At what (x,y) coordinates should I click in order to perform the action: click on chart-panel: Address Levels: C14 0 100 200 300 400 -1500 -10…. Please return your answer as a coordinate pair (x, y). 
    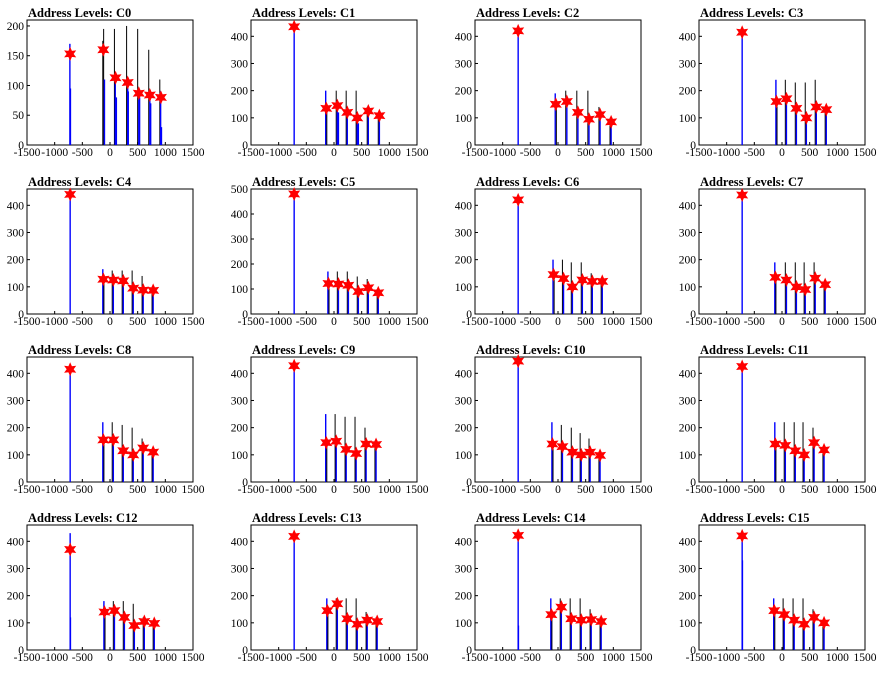
    Looking at the image, I should click on (568, 591).